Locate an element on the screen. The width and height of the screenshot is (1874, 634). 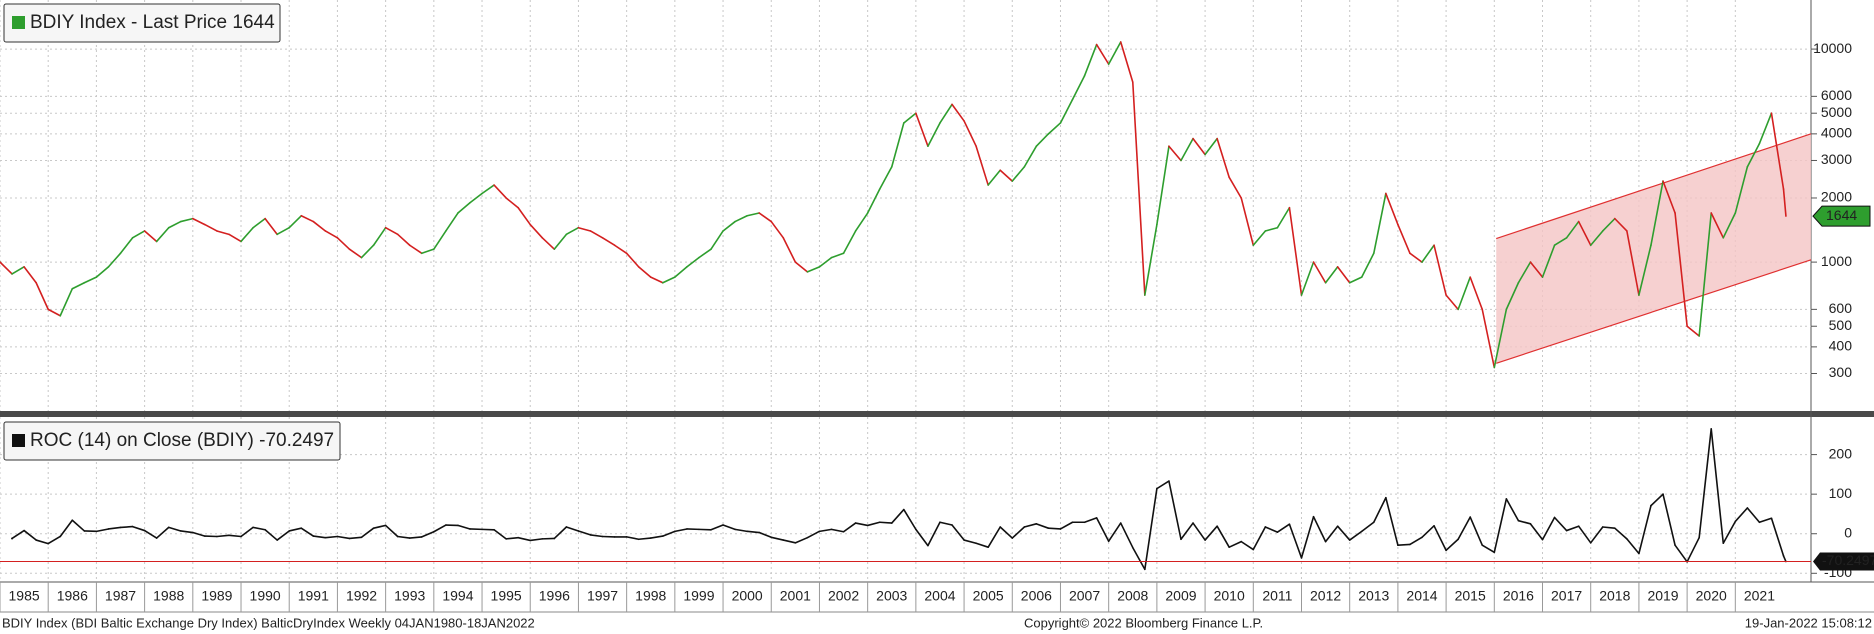
x-tick-label: 1986 is located at coordinates (72, 596).